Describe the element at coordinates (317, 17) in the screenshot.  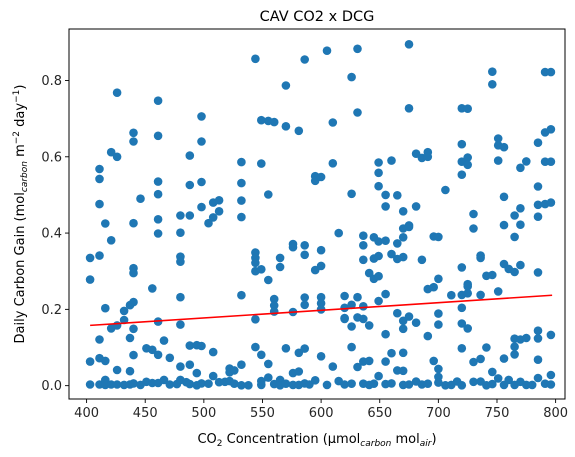
I see `chart-title: CAV CO2 x DCG` at that location.